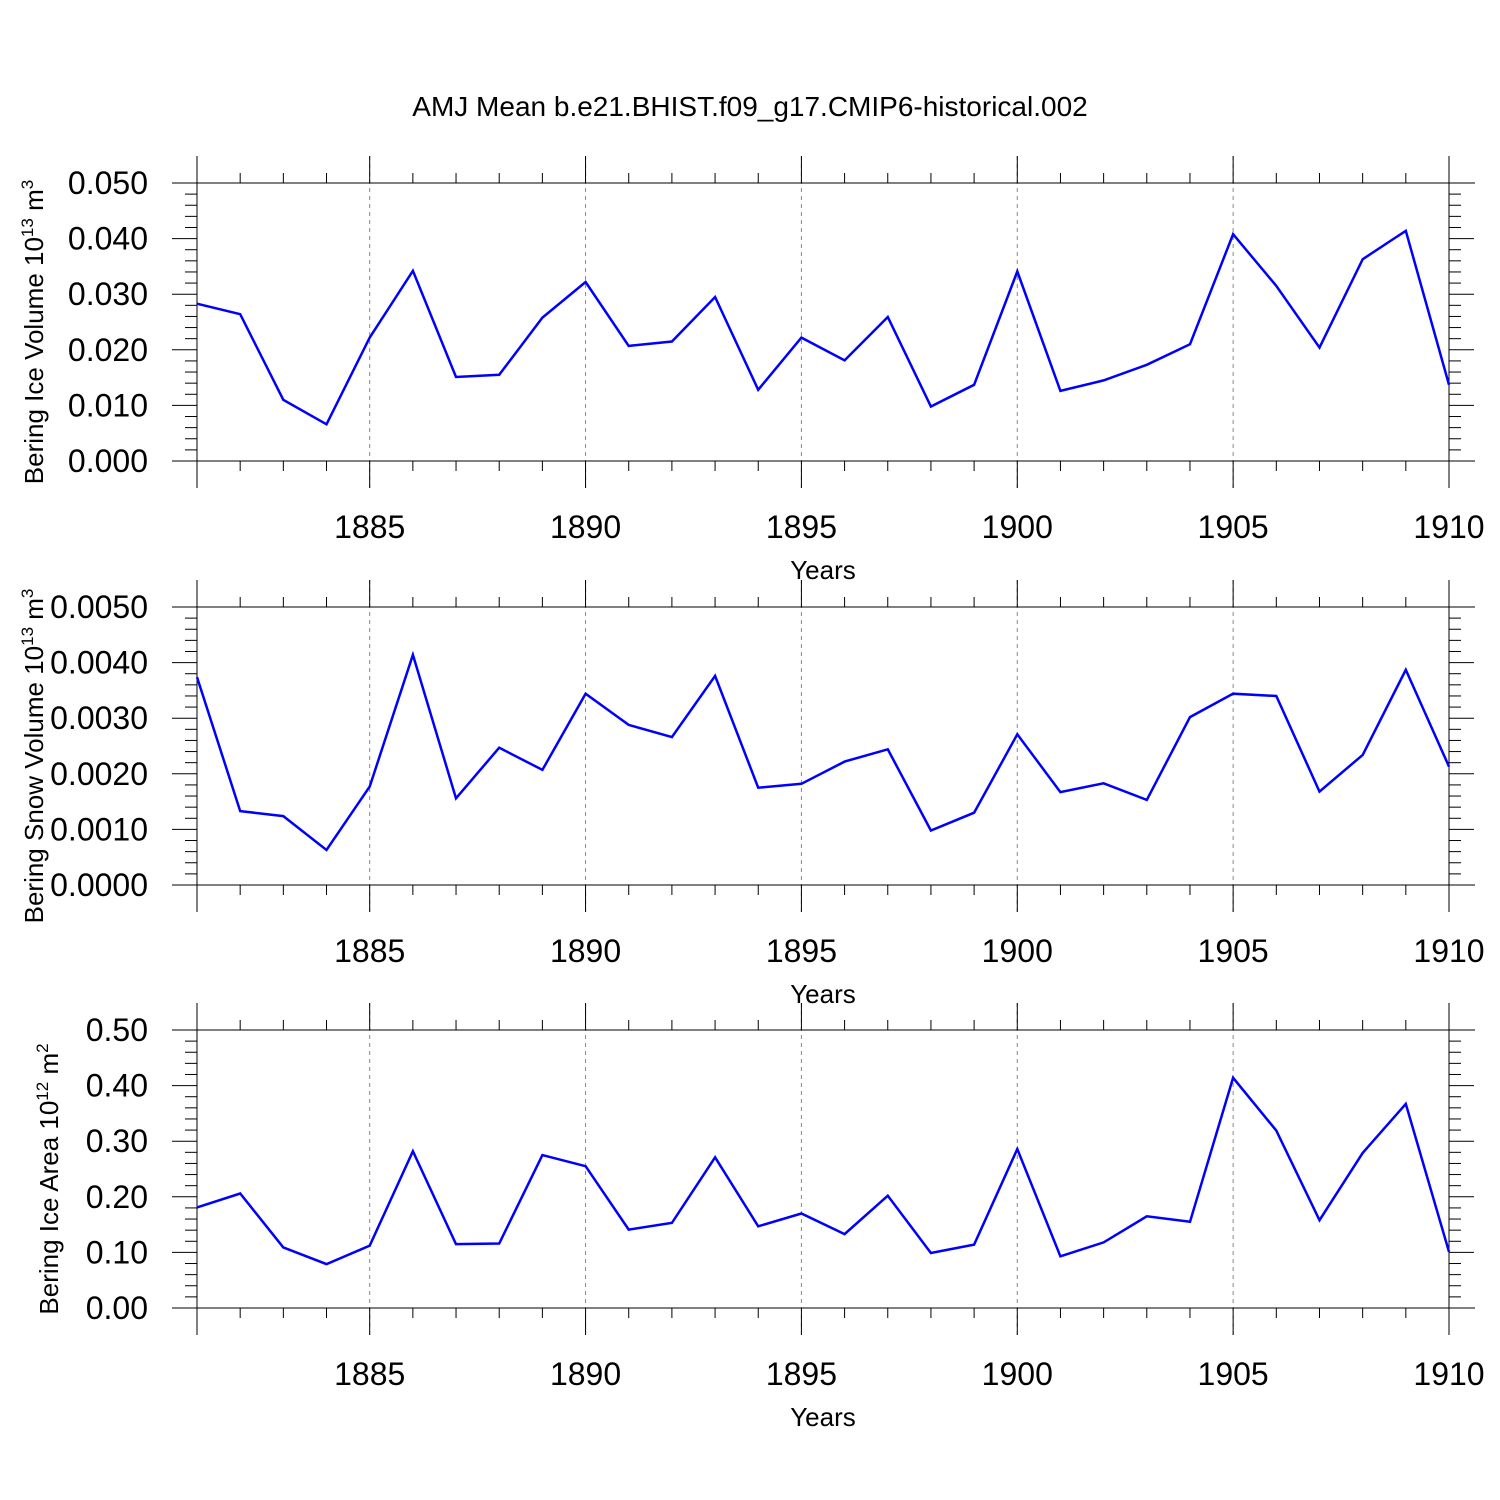 This screenshot has height=1500, width=1500. Describe the element at coordinates (108, 350) in the screenshot. I see `y-tick-label: 0.020` at that location.